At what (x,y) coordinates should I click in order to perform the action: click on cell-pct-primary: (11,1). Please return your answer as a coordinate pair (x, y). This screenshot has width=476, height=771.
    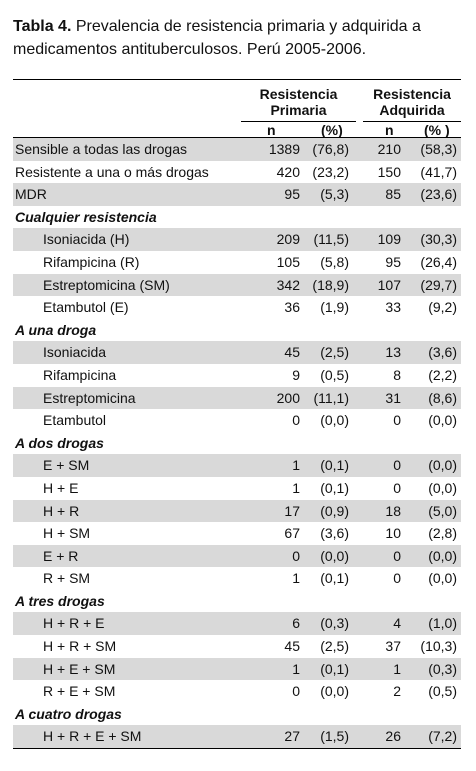
    Looking at the image, I should click on (331, 397).